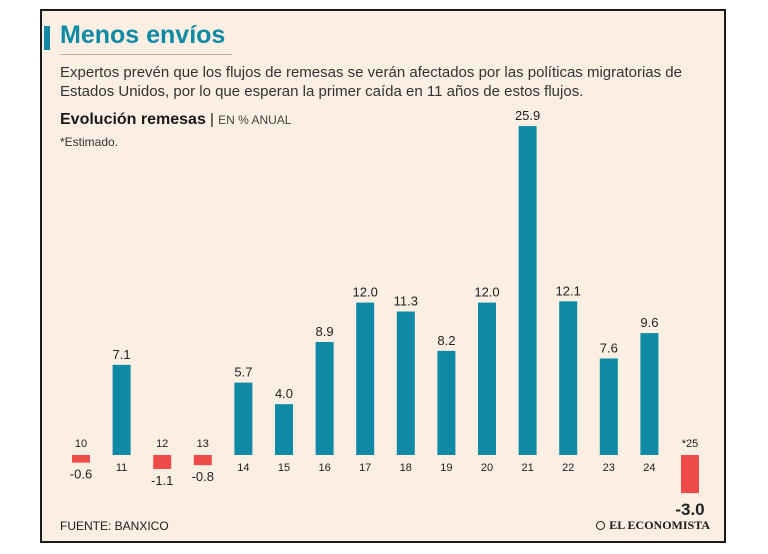 This screenshot has width=768, height=554. What do you see at coordinates (446, 468) in the screenshot?
I see `category-label: 19` at bounding box center [446, 468].